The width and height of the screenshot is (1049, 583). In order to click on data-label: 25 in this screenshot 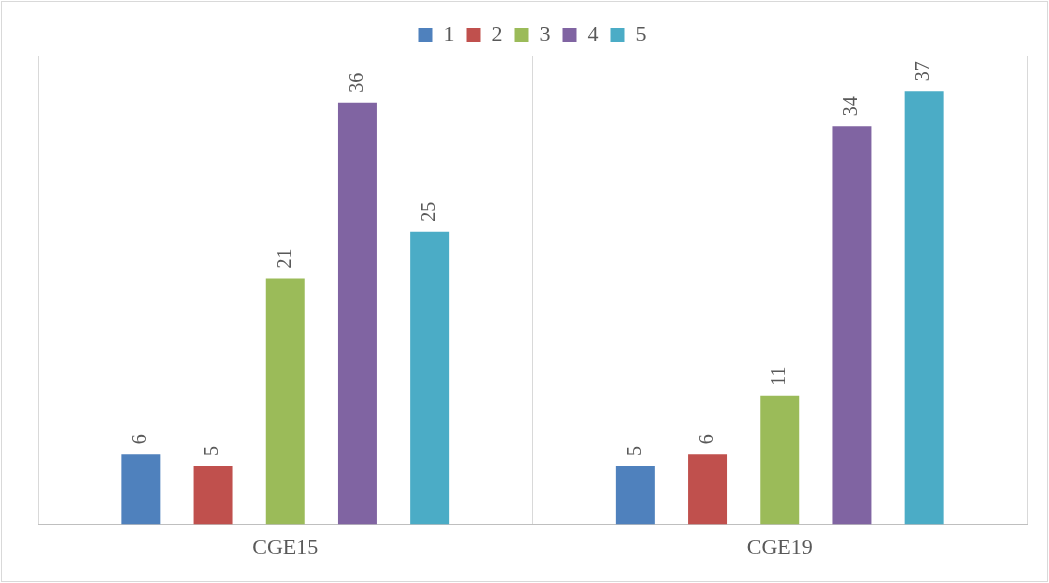, I will do `click(427, 211)`.